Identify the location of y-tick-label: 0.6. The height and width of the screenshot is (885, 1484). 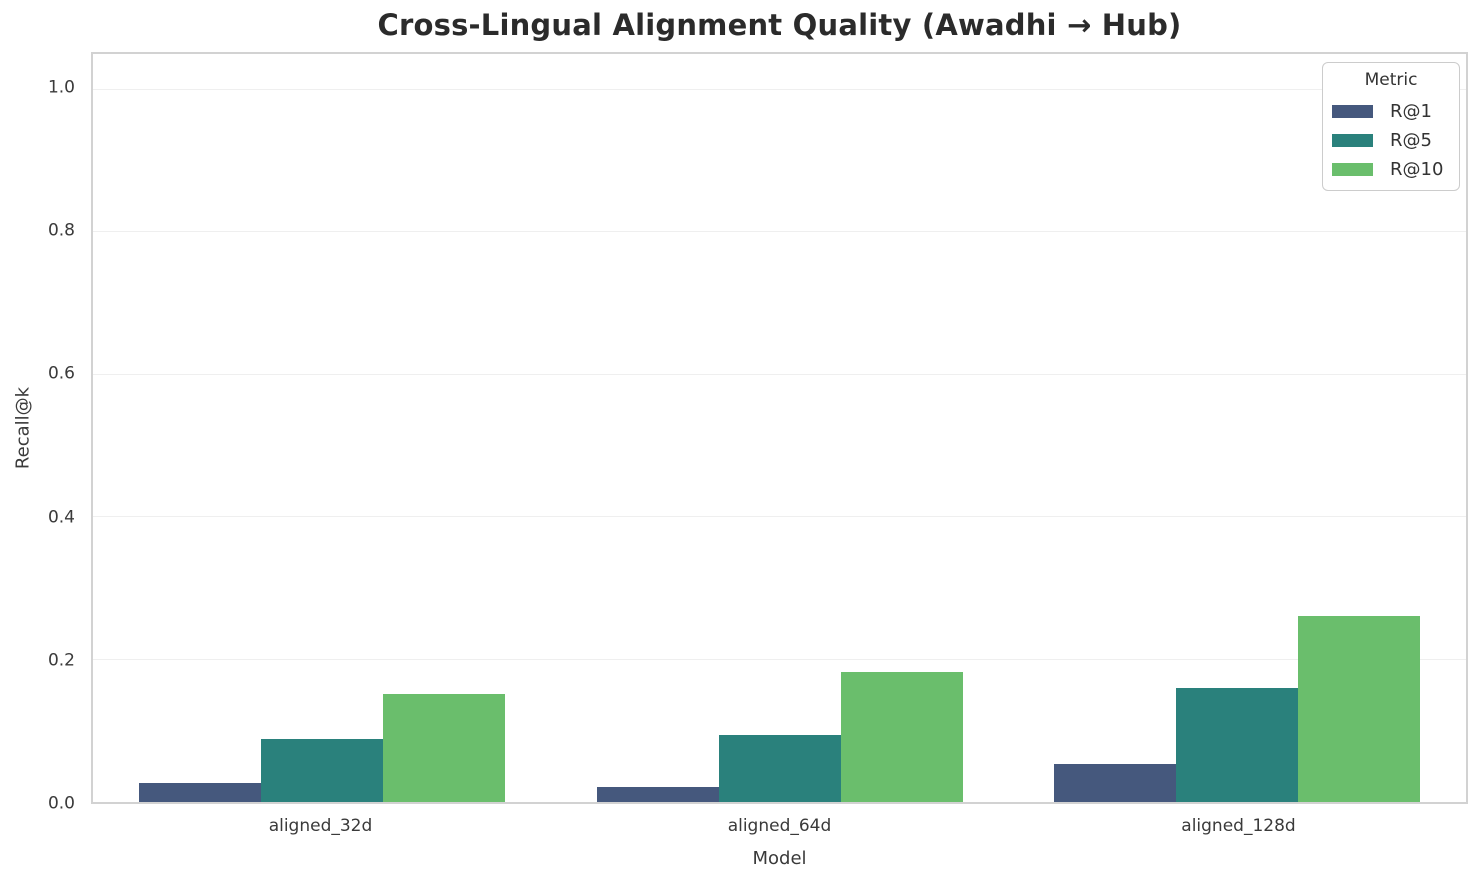
(61, 373).